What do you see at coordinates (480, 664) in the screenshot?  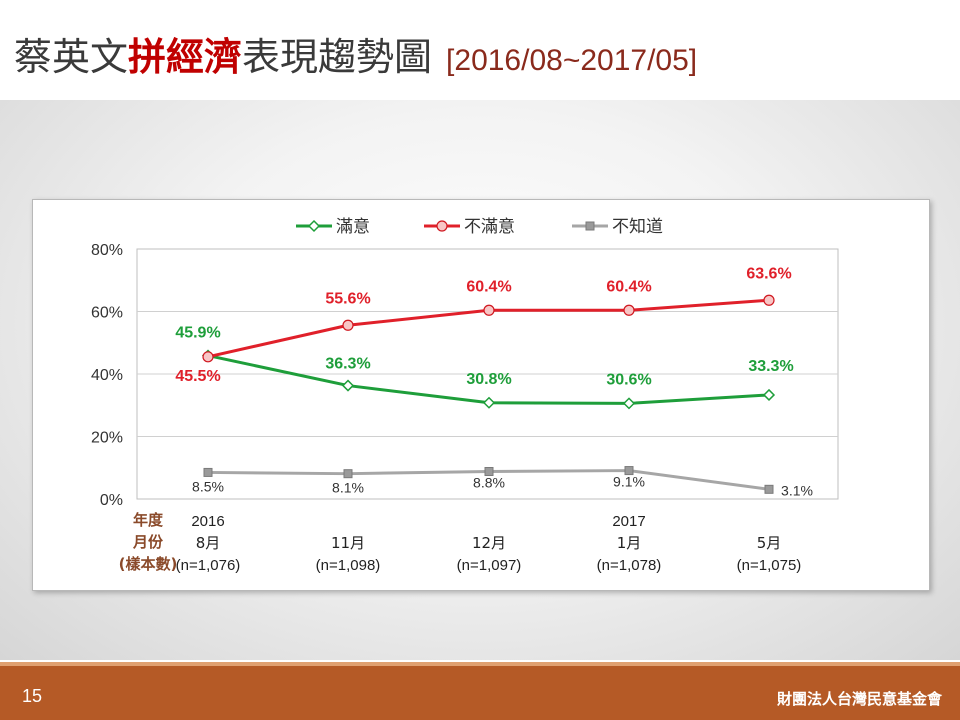 I see `footer-accent-line` at bounding box center [480, 664].